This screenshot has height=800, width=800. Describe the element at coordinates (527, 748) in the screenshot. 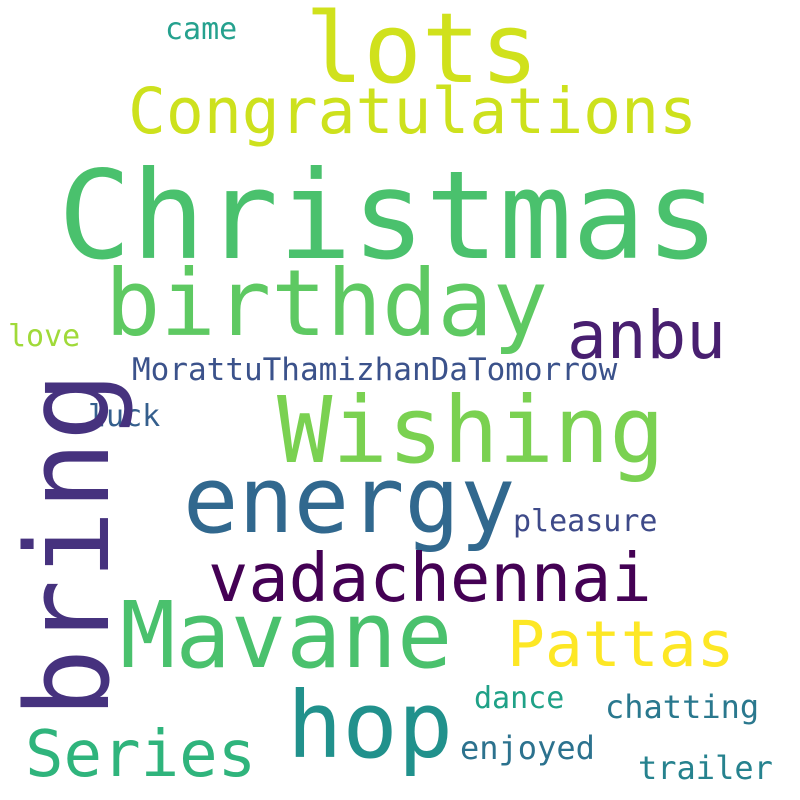

I see `word-enjoyed: enjoyed` at that location.